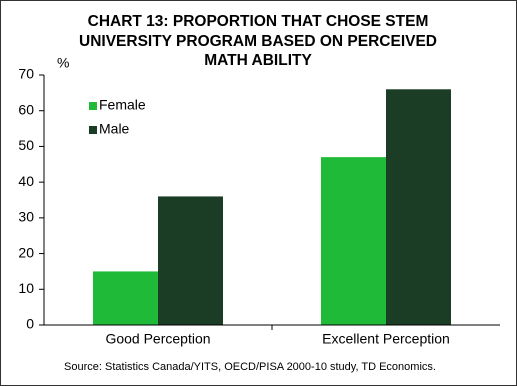 The image size is (517, 386). What do you see at coordinates (258, 41) in the screenshot?
I see `chart-title: UNIVERSITY PROGRAM BASED ON PERCEIVED` at bounding box center [258, 41].